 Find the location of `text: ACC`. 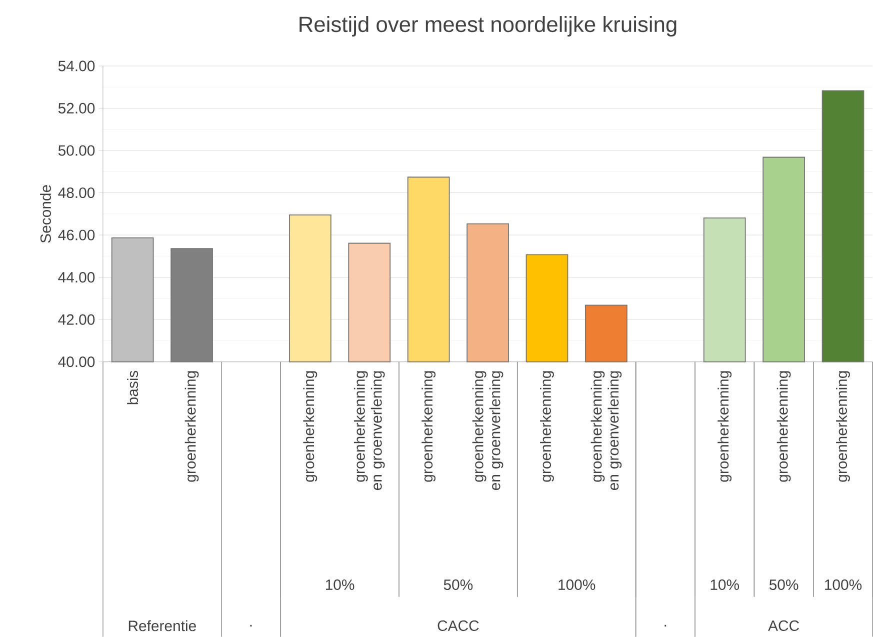

text: ACC is located at coordinates (783, 625).